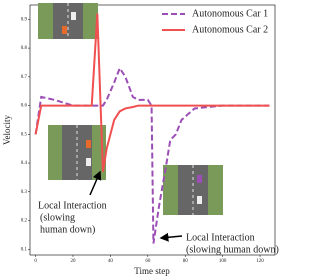 The width and height of the screenshot is (320, 279). I want to click on annotation: (slowing human down), so click(232, 249).